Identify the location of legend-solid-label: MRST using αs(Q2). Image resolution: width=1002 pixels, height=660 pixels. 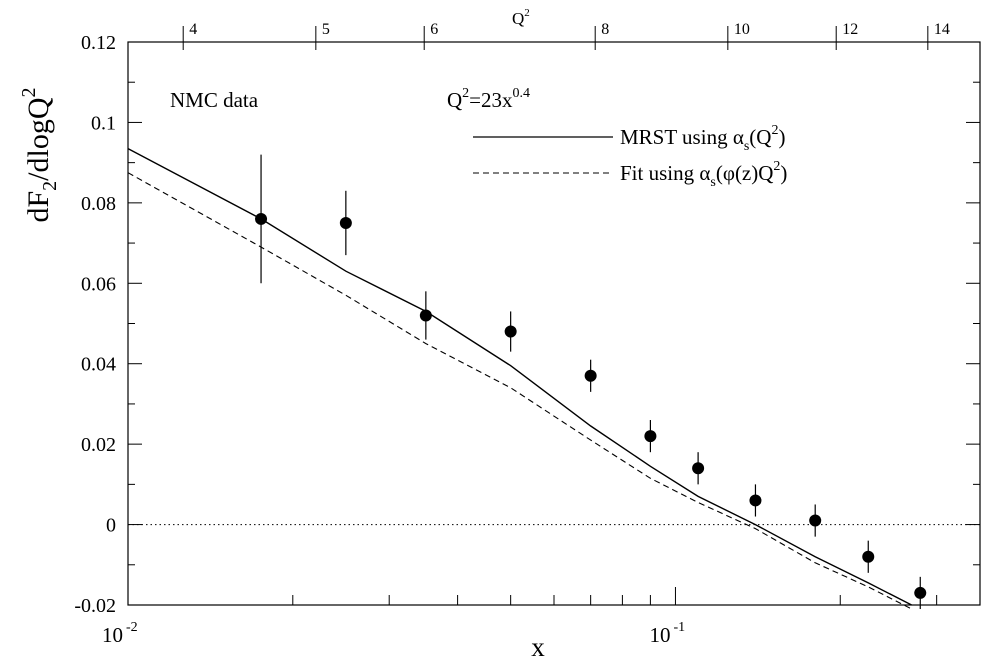
(702, 138).